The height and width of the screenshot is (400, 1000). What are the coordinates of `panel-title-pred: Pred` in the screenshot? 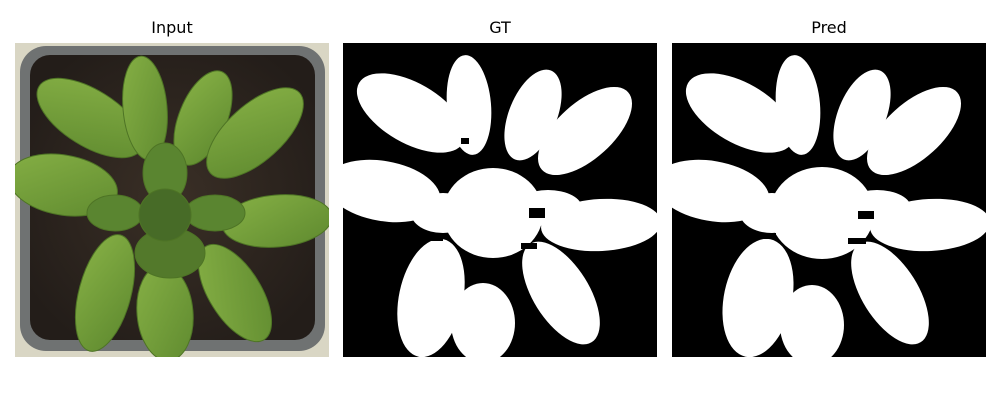 It's located at (829, 27).